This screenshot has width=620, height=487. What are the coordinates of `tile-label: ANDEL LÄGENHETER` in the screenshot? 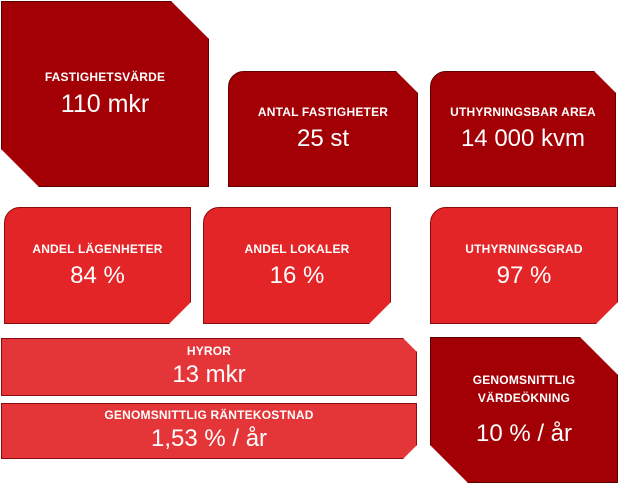 It's located at (97, 248).